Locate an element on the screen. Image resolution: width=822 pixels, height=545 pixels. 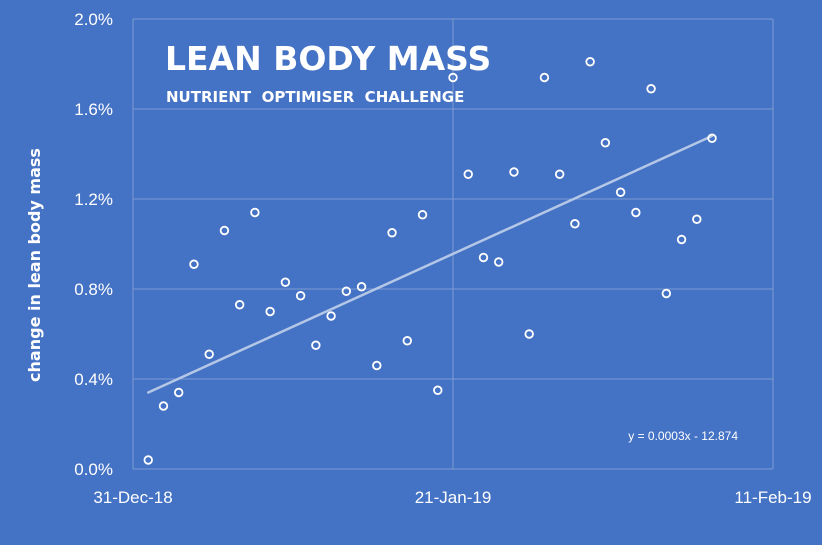
y-tick-label: 1.6% is located at coordinates (93, 109).